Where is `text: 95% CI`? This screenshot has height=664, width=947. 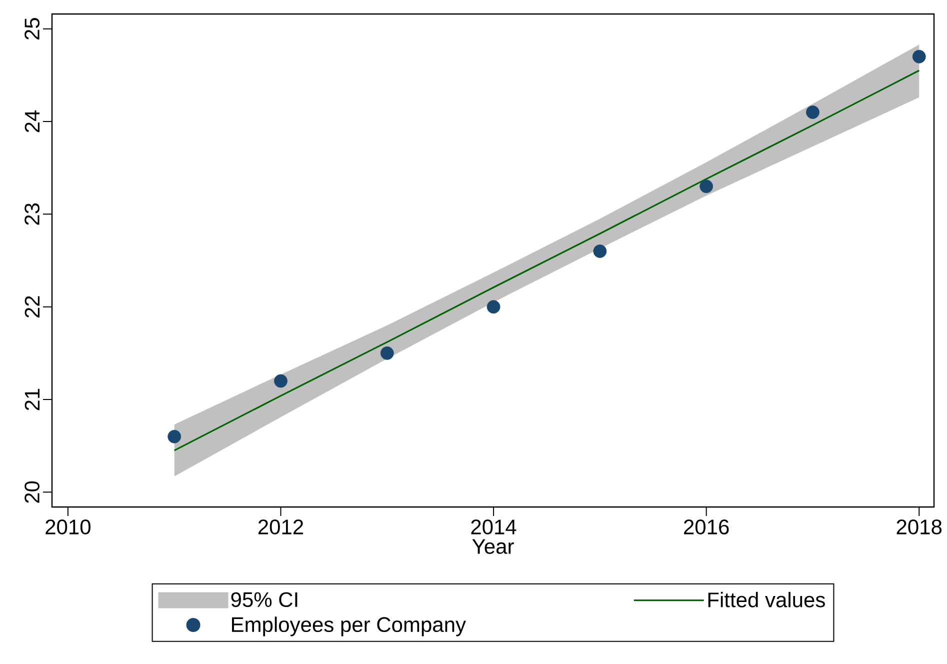 text: 95% CI is located at coordinates (264, 600).